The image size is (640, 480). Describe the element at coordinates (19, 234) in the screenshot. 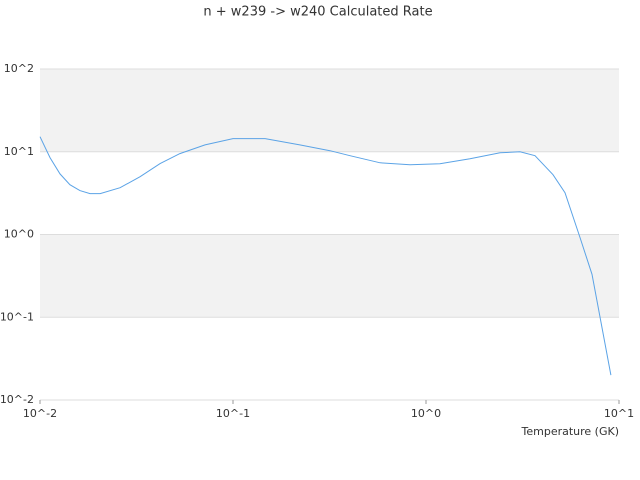

I see `y-tick-label: 10^0` at that location.